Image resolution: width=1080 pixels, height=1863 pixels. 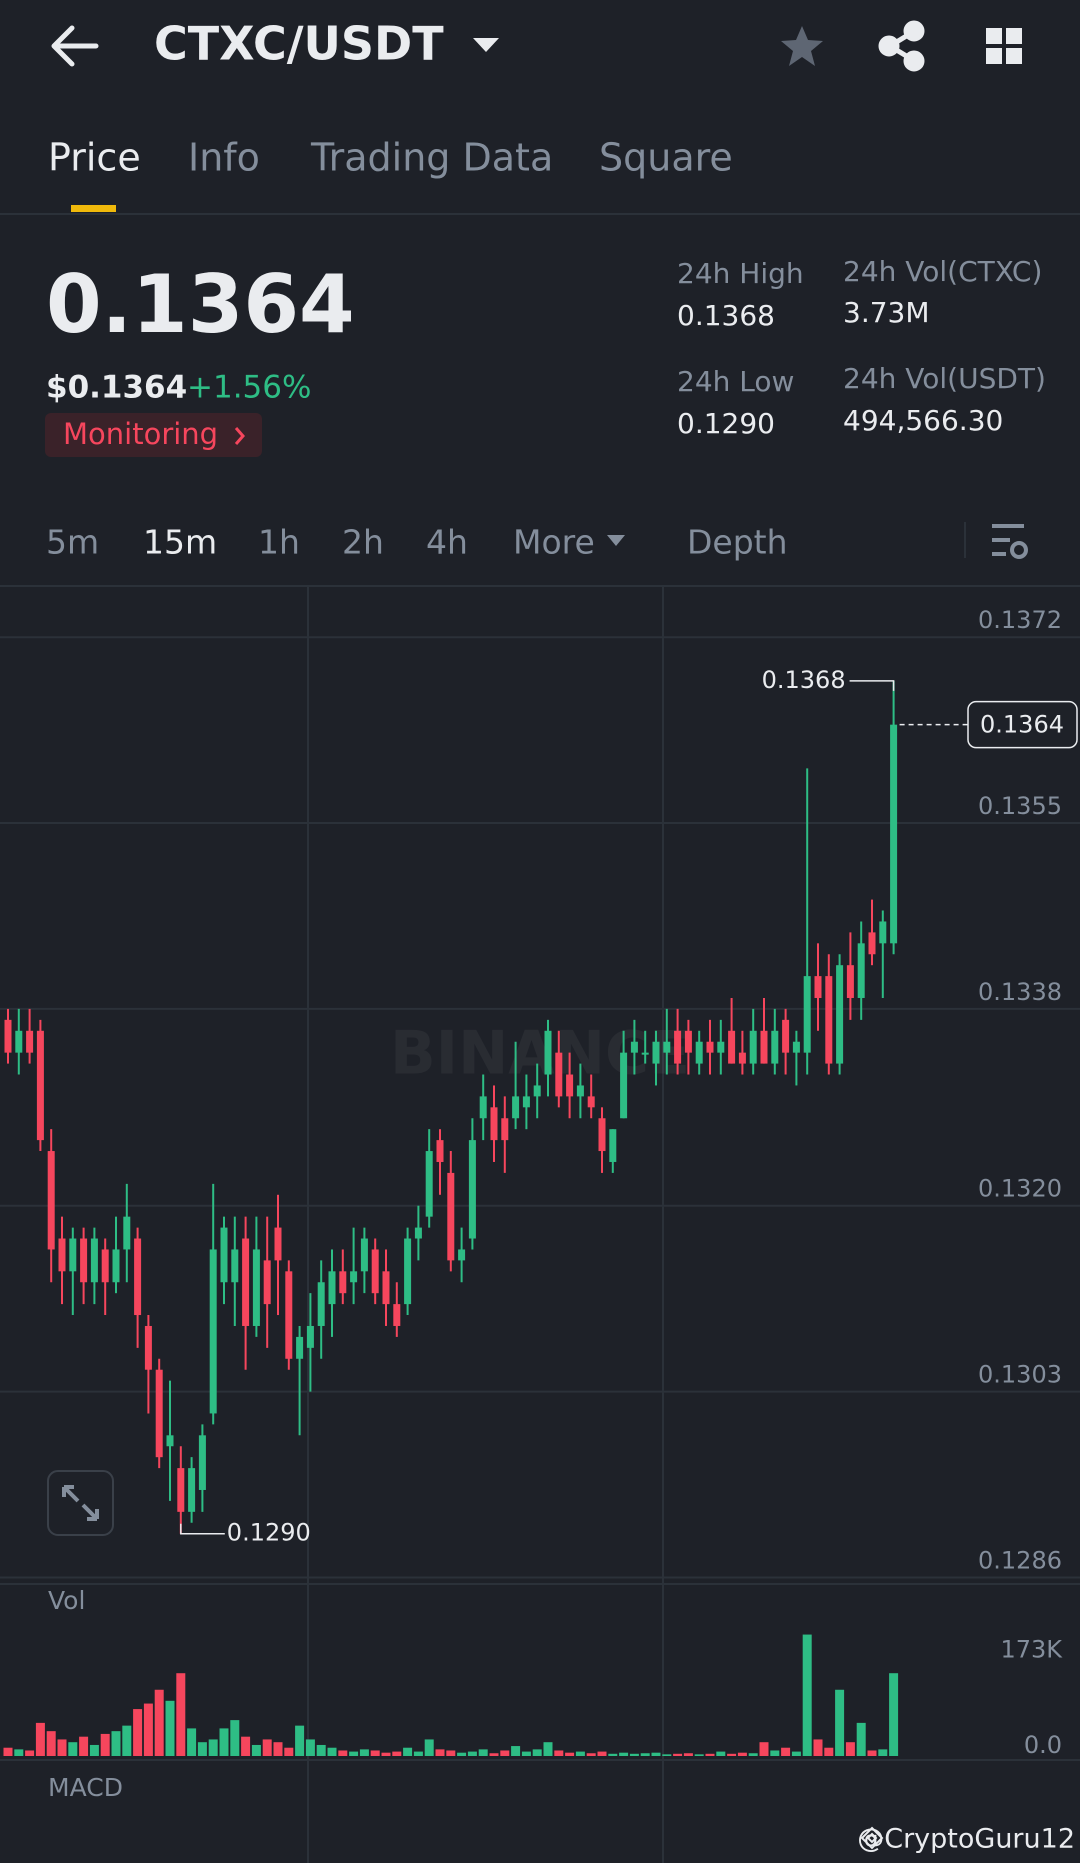 What do you see at coordinates (726, 315) in the screenshot?
I see `stat-value: 0.1368` at bounding box center [726, 315].